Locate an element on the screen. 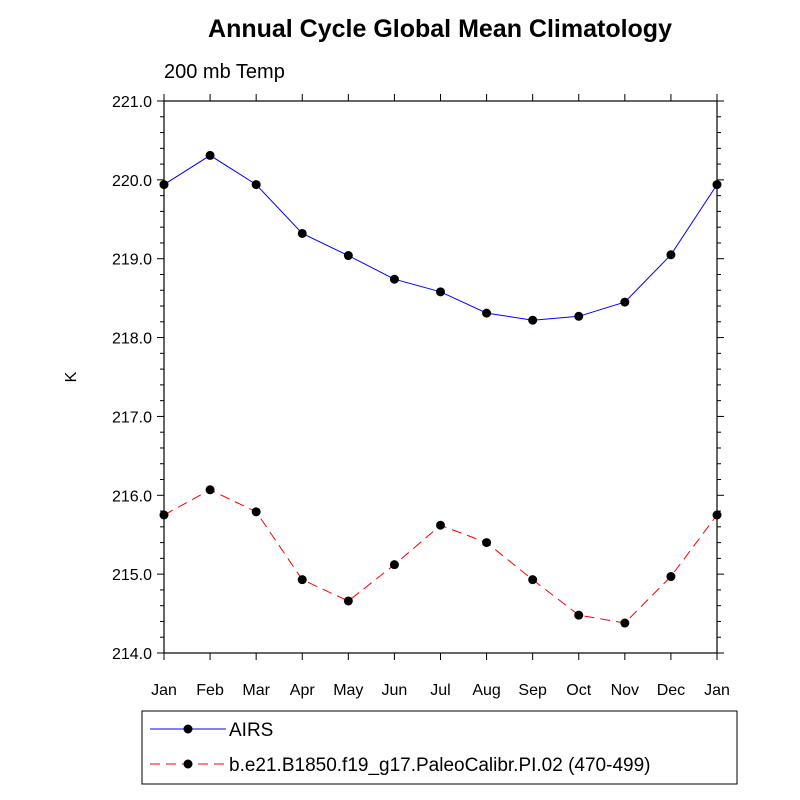 The width and height of the screenshot is (800, 800). x-tick-labels: Jan Feb Mar Apr May Jun Jul Aug Sep Oct Nov Dec Jan is located at coordinates (440, 690).